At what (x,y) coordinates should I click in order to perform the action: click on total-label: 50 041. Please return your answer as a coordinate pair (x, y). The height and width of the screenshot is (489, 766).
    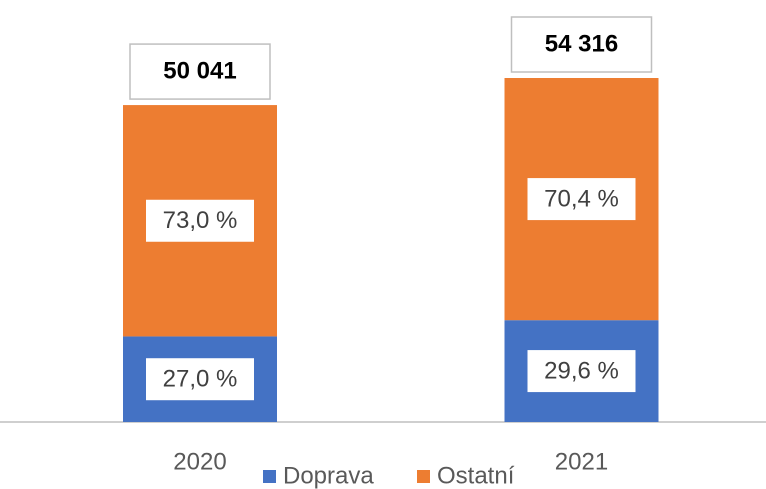
    Looking at the image, I should click on (199, 70).